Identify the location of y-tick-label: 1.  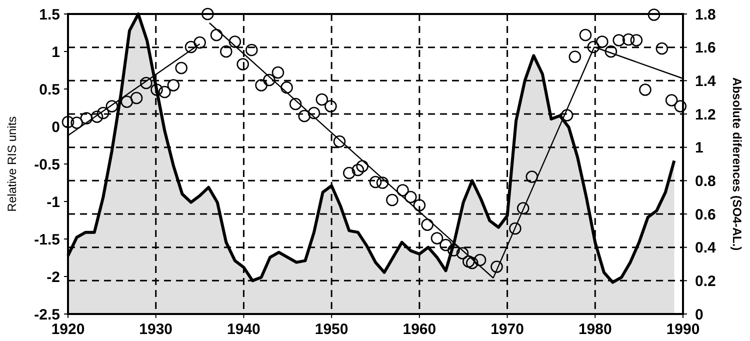
(56, 52).